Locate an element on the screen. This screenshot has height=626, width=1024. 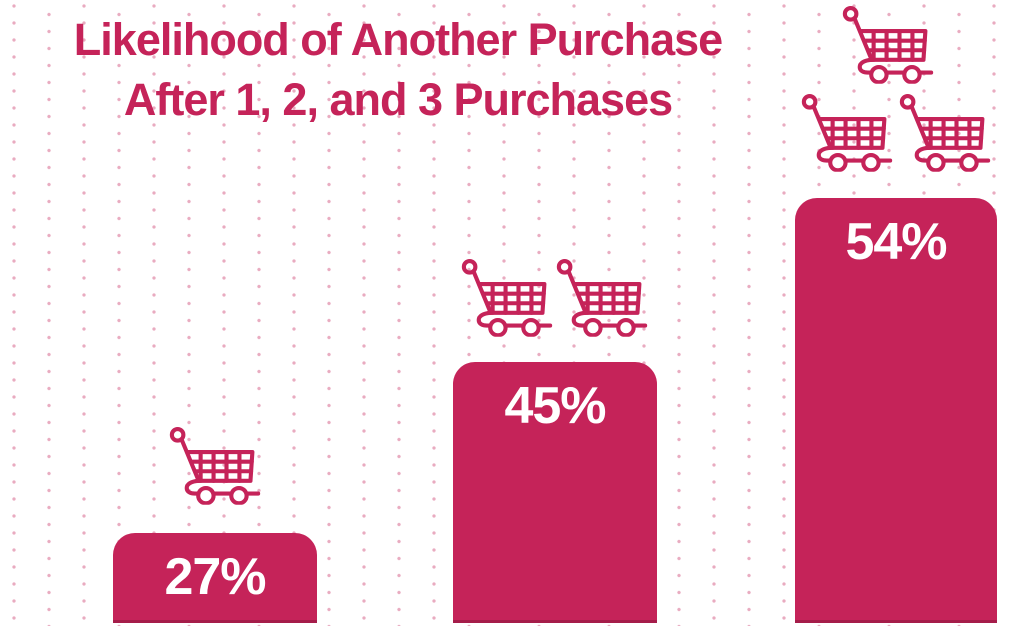
bar-3-purchases: 54% is located at coordinates (896, 410).